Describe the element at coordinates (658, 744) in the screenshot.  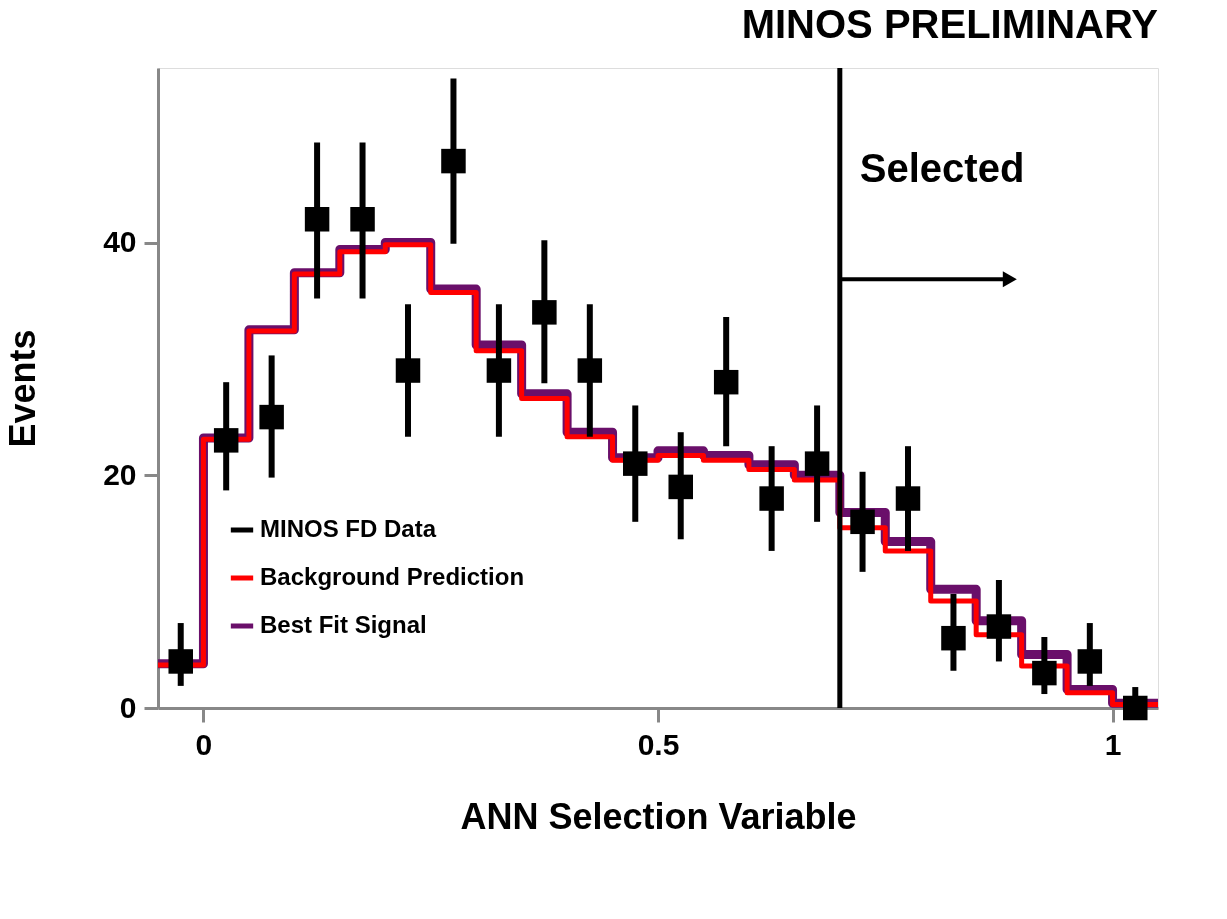
I see `x-tick-label: 0.5` at that location.